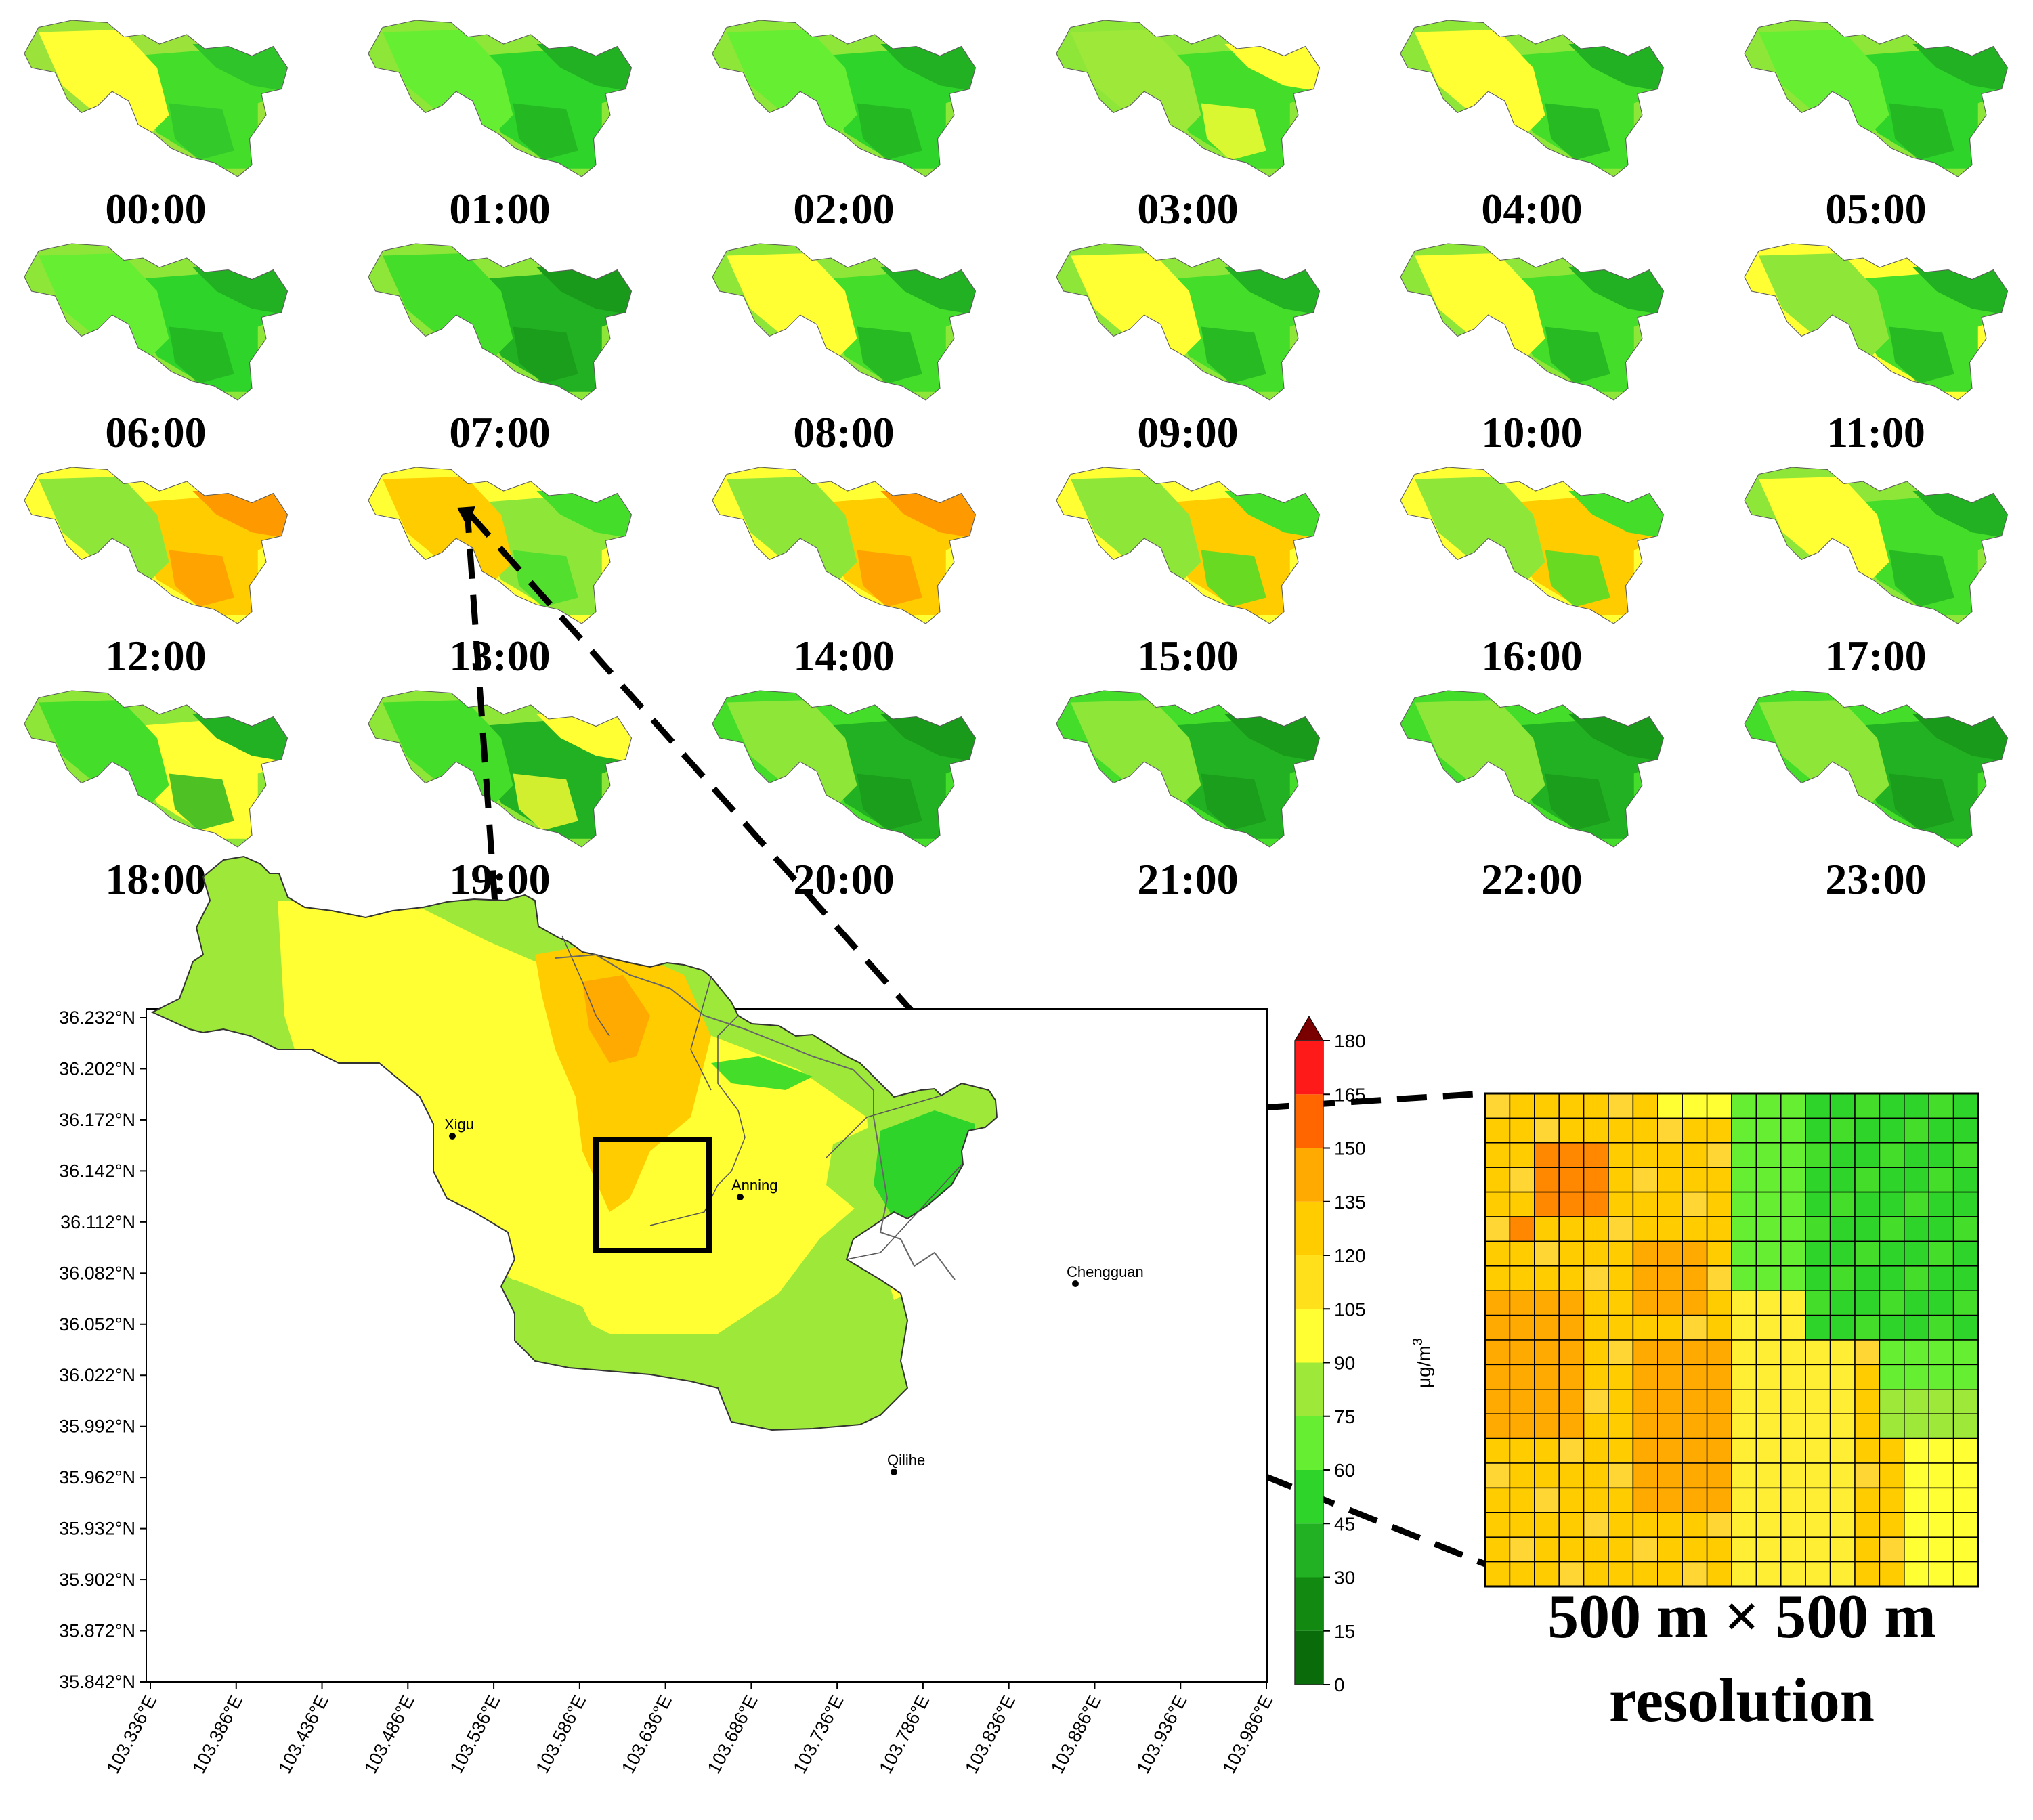  Describe the element at coordinates (97, 1222) in the screenshot. I see `lat-tick-label-4: 36.112°N` at that location.